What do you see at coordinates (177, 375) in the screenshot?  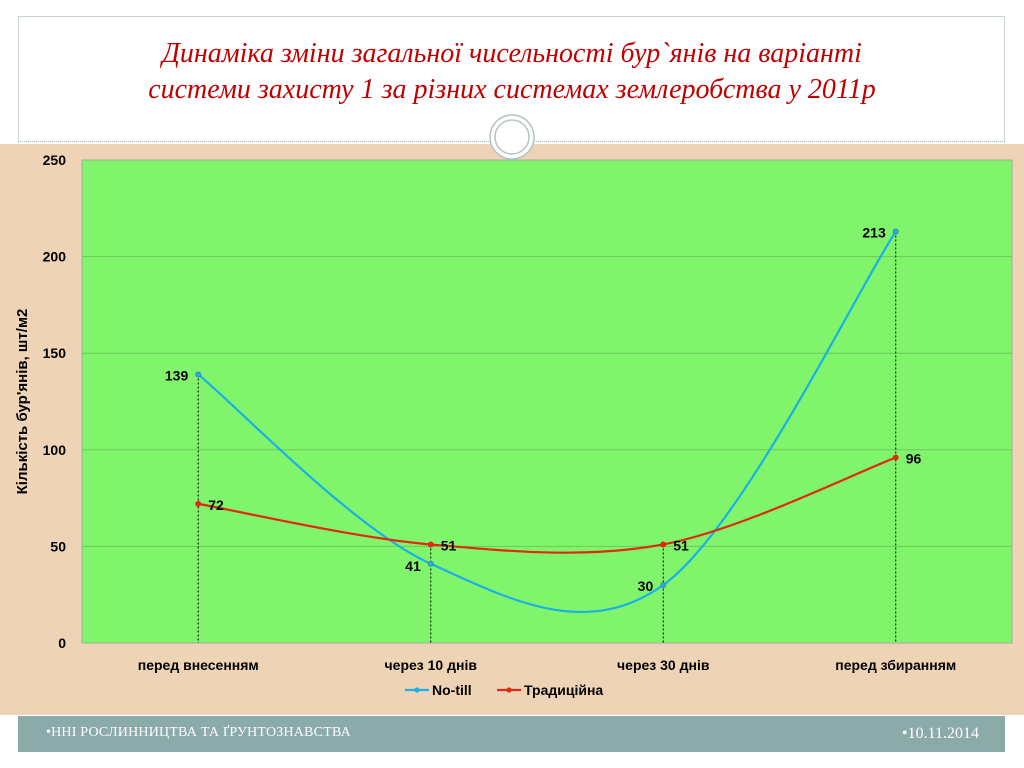 I see `data-label: 139` at bounding box center [177, 375].